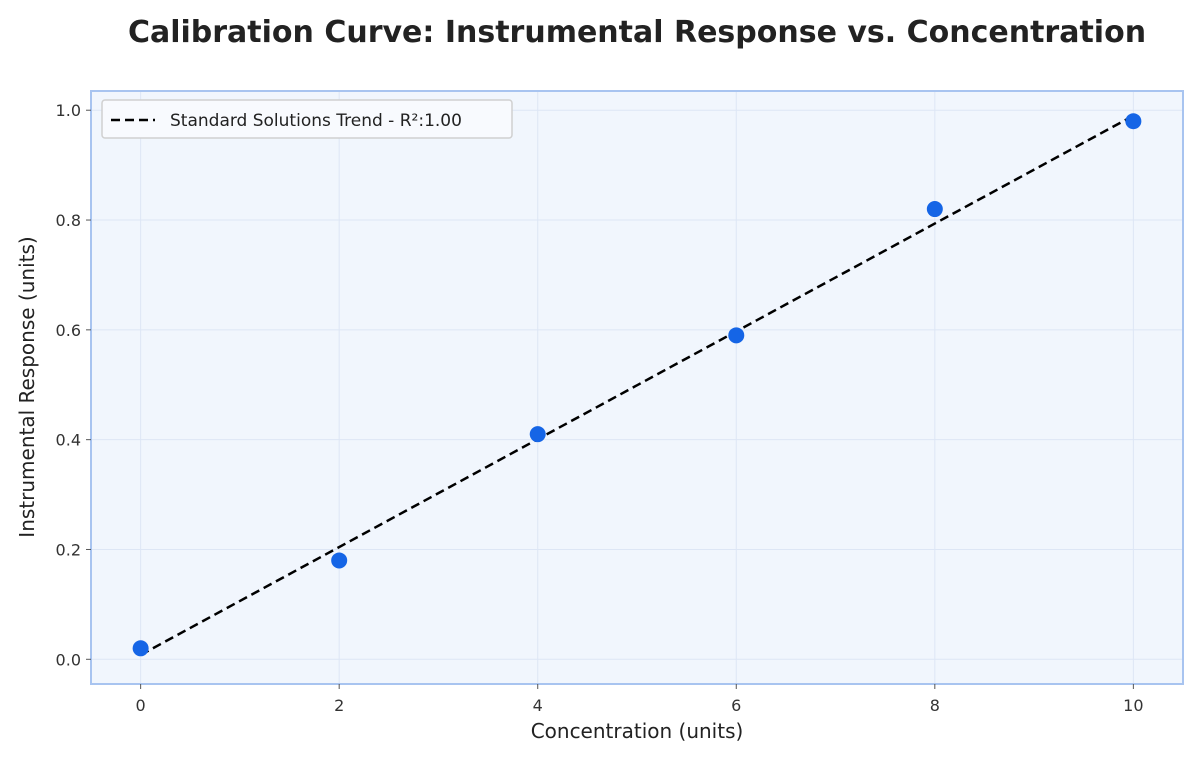 Image resolution: width=1200 pixels, height=761 pixels. I want to click on x-tick-label: 10, so click(1133, 705).